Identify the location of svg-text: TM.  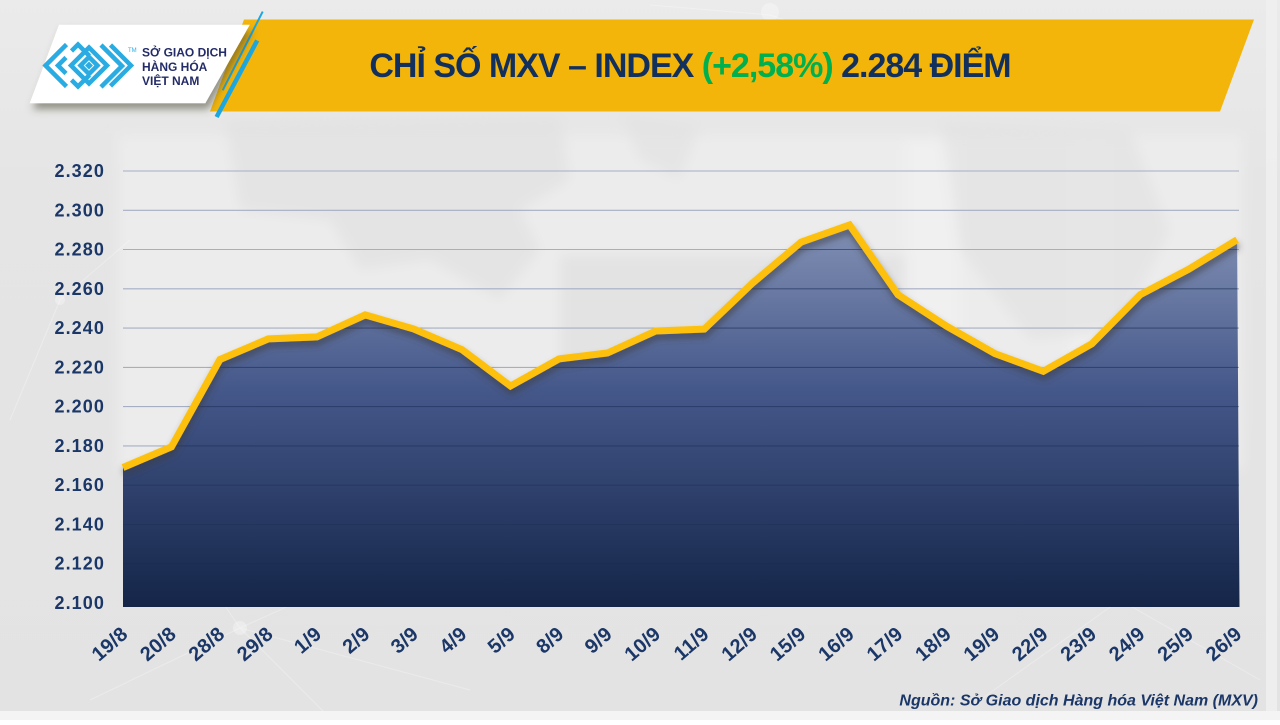
(132, 51).